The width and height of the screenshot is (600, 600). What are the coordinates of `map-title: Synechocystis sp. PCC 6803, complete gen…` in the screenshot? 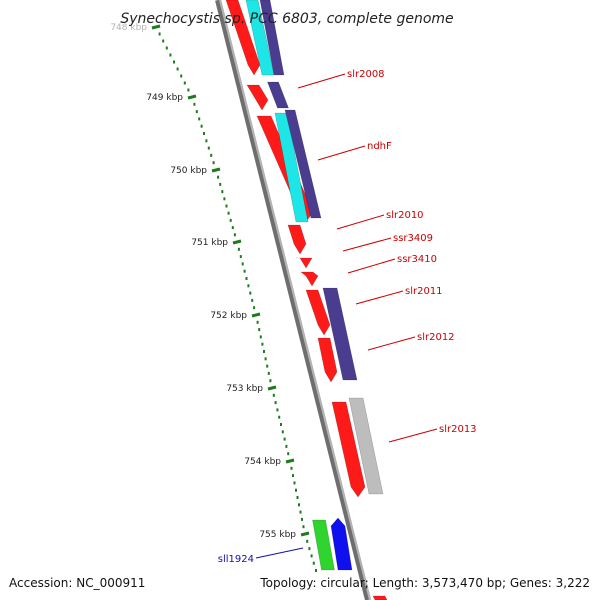 It's located at (286, 19).